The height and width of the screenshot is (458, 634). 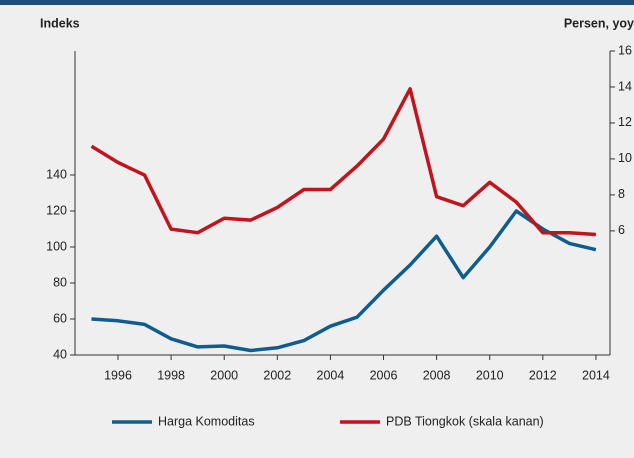 What do you see at coordinates (625, 86) in the screenshot?
I see `y2-tick-label: 14` at bounding box center [625, 86].